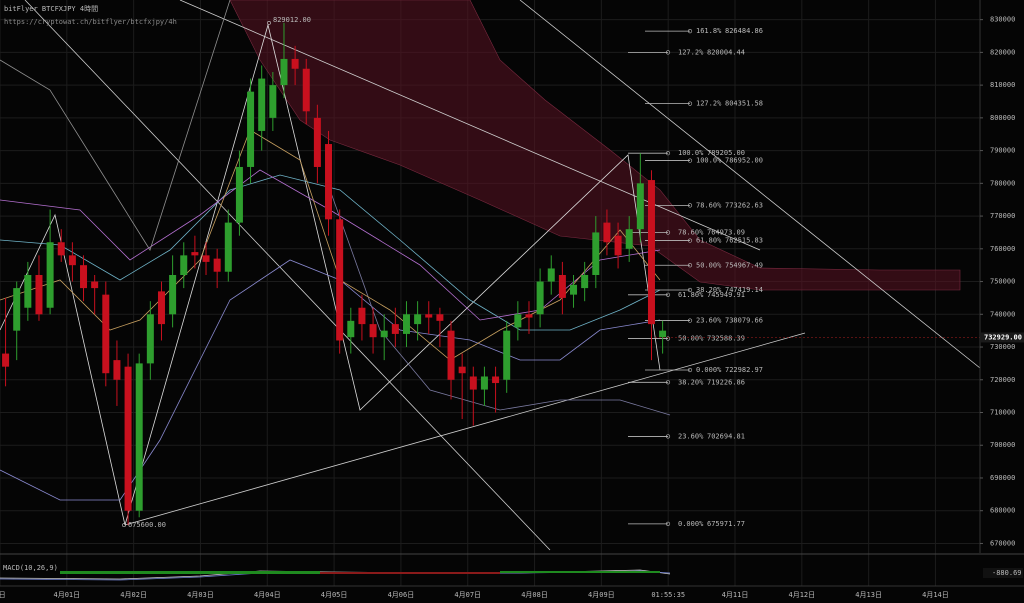 This screenshot has height=603, width=1024. Describe the element at coordinates (744, 241) in the screenshot. I see `fib-value: 762515.83` at that location.